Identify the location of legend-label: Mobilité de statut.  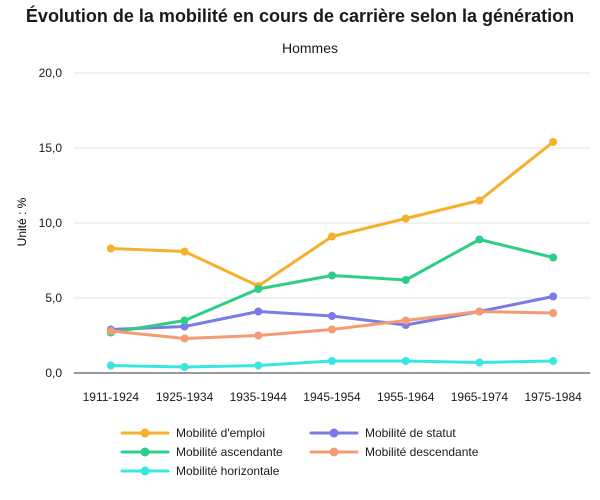
(410, 433).